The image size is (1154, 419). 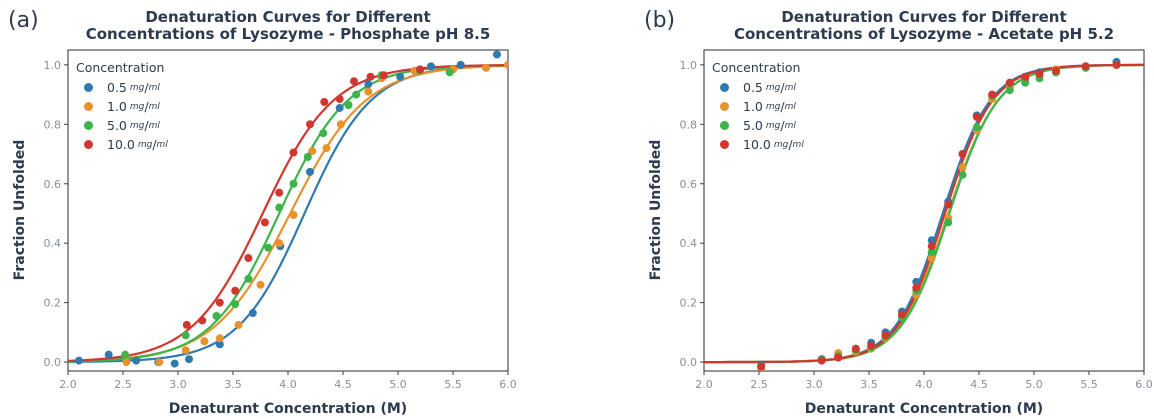 I want to click on y-axis-label: Fraction Unfolded, so click(x=20, y=209).